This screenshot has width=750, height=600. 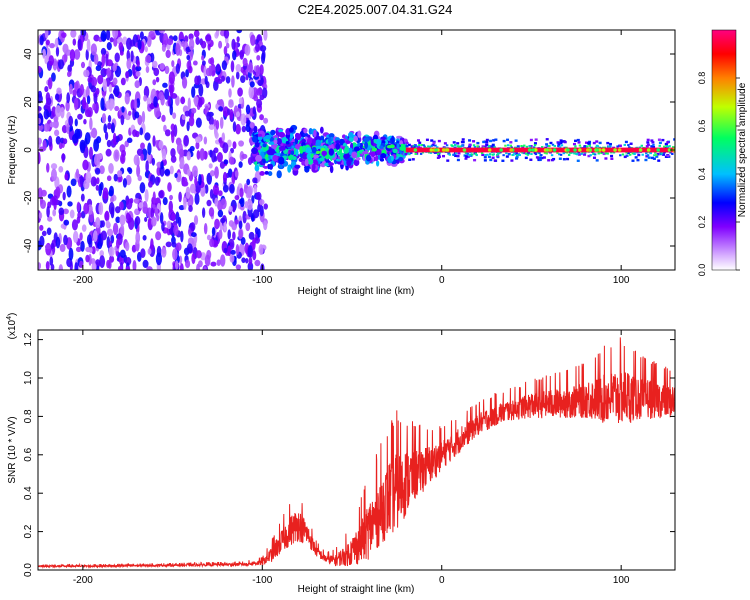 What do you see at coordinates (28, 197) in the screenshot?
I see `y-tick-label: -20` at bounding box center [28, 197].